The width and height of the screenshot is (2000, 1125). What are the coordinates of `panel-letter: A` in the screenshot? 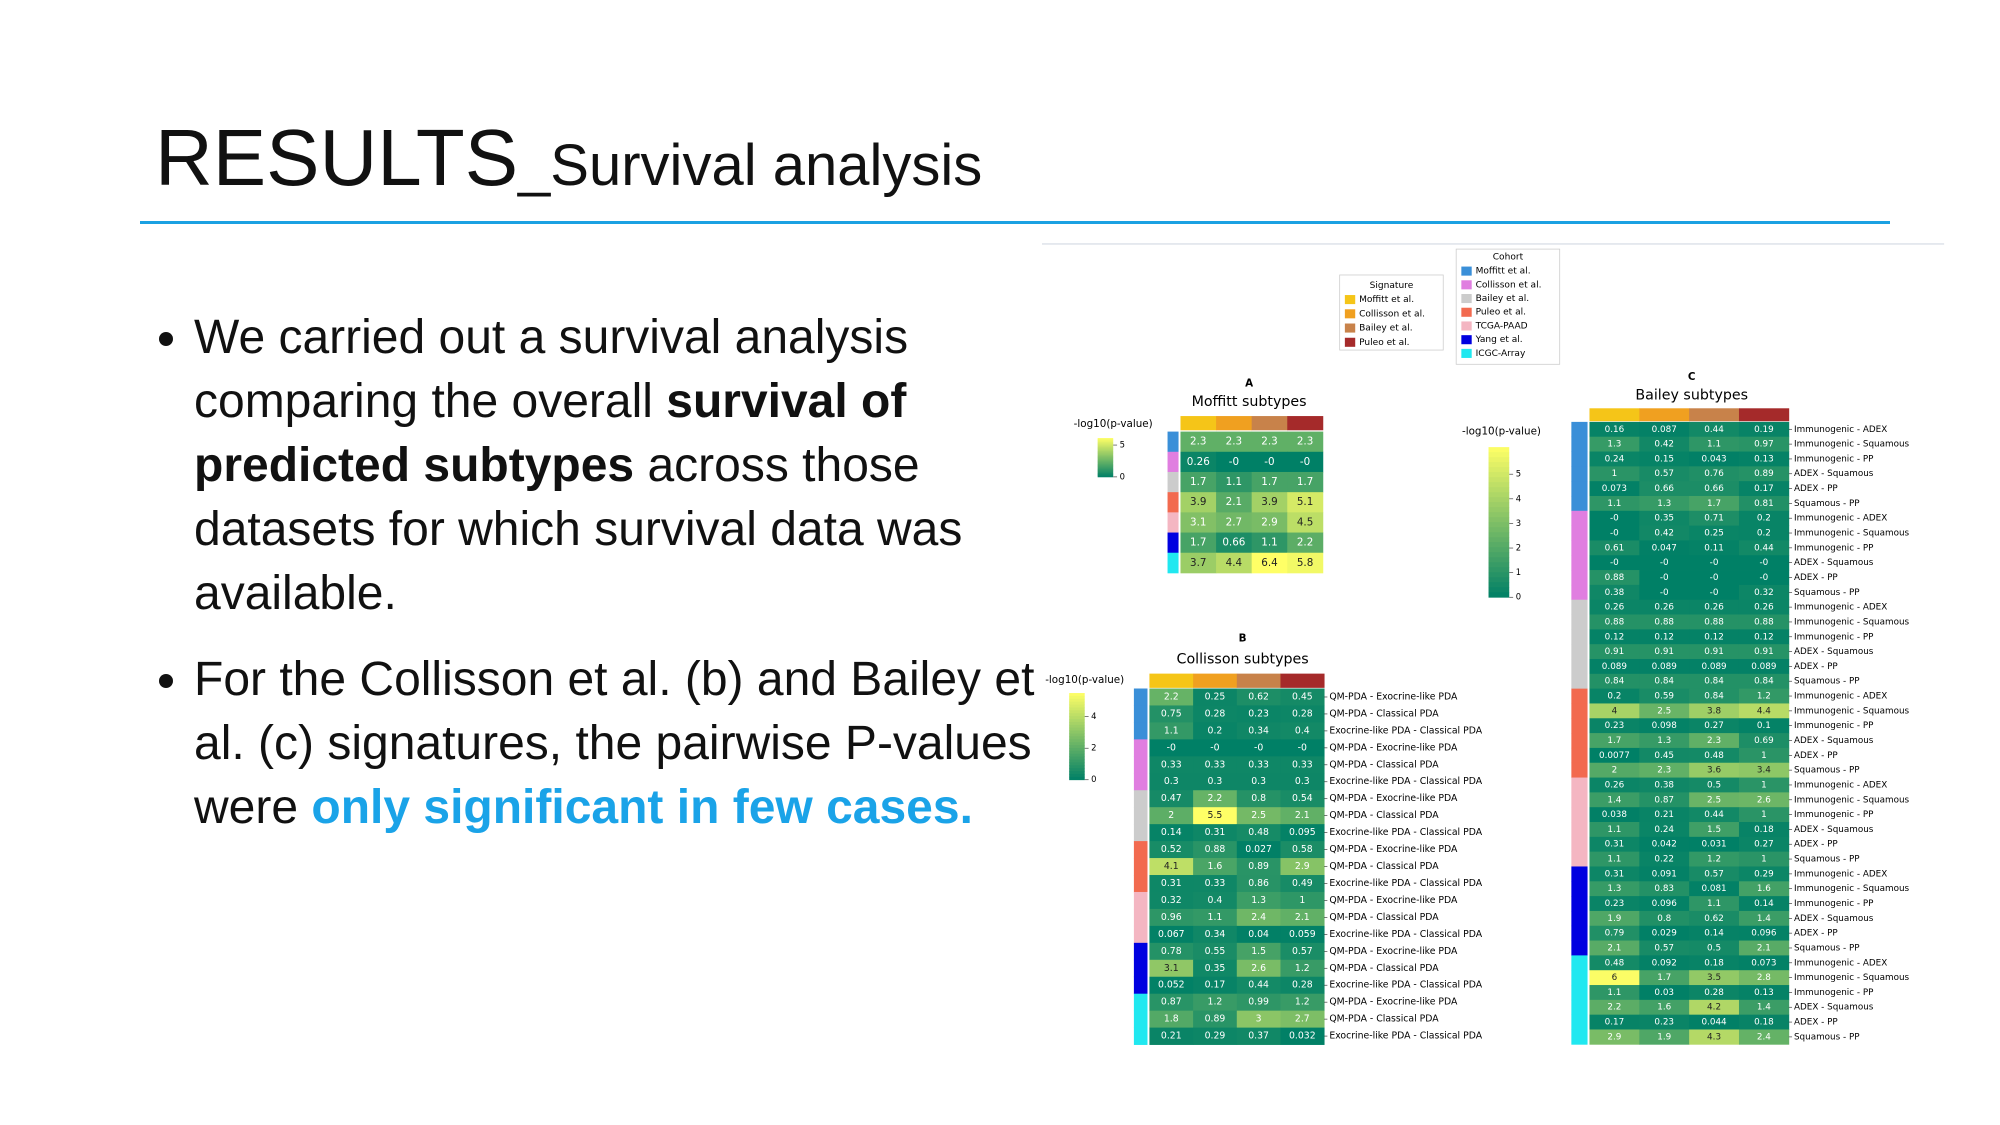 It's located at (1249, 384).